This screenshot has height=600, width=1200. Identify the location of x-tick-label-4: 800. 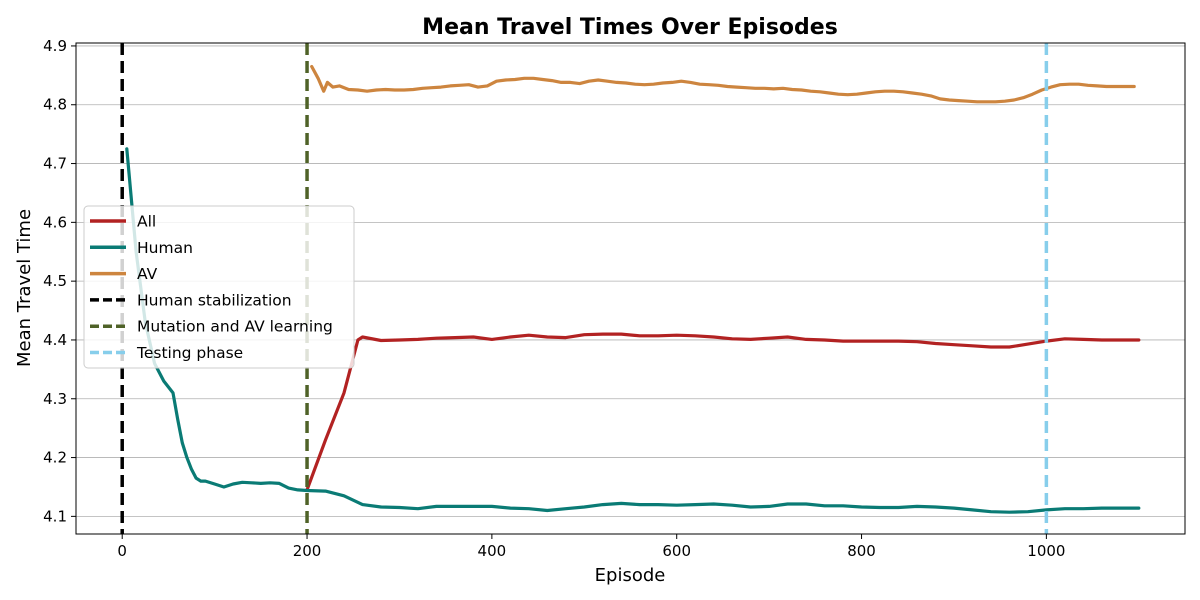
(861, 551).